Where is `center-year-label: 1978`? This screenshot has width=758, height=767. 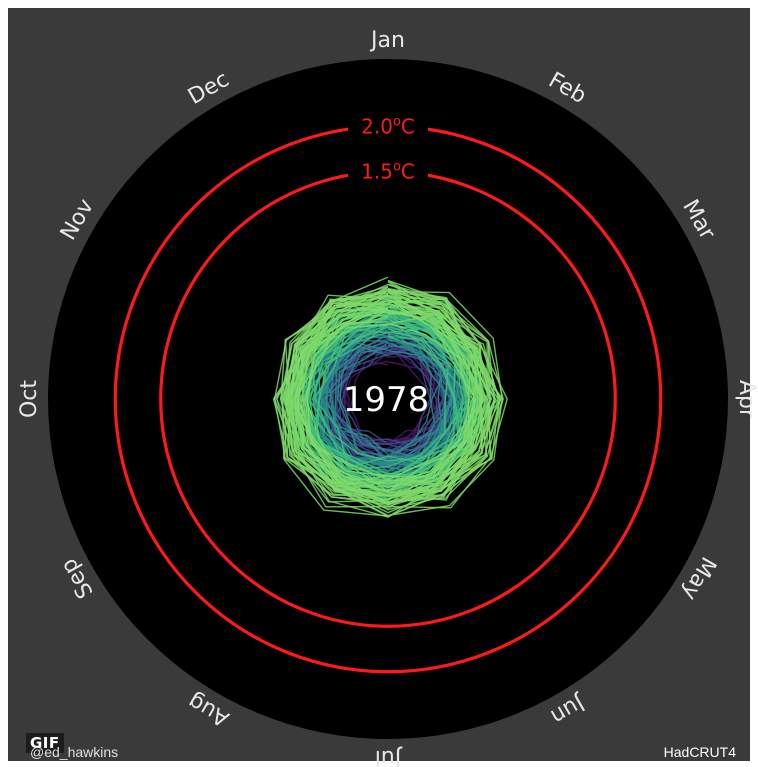 center-year-label: 1978 is located at coordinates (386, 400).